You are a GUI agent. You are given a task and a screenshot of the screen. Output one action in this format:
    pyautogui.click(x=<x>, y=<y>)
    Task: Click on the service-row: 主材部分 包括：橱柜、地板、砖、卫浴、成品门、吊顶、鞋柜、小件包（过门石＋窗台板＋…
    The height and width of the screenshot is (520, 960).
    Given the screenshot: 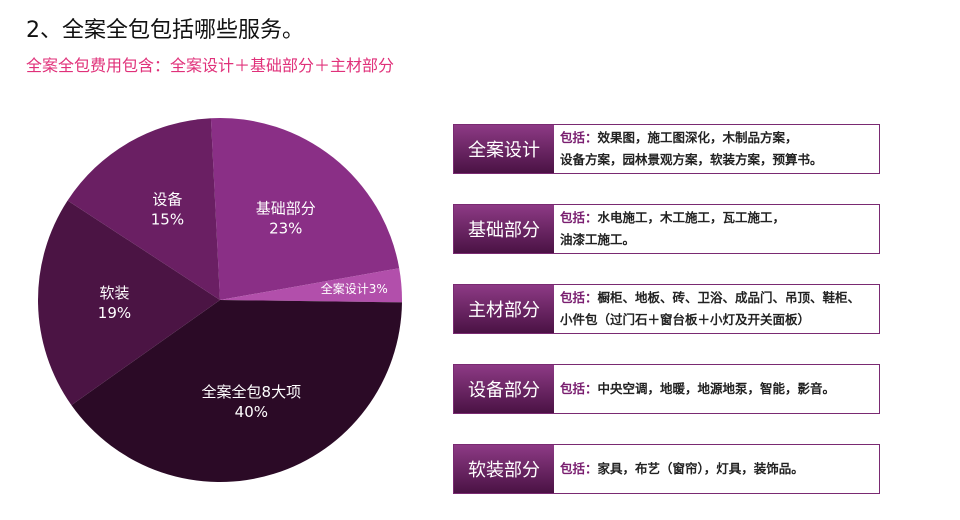 What is the action you would take?
    pyautogui.click(x=666, y=309)
    